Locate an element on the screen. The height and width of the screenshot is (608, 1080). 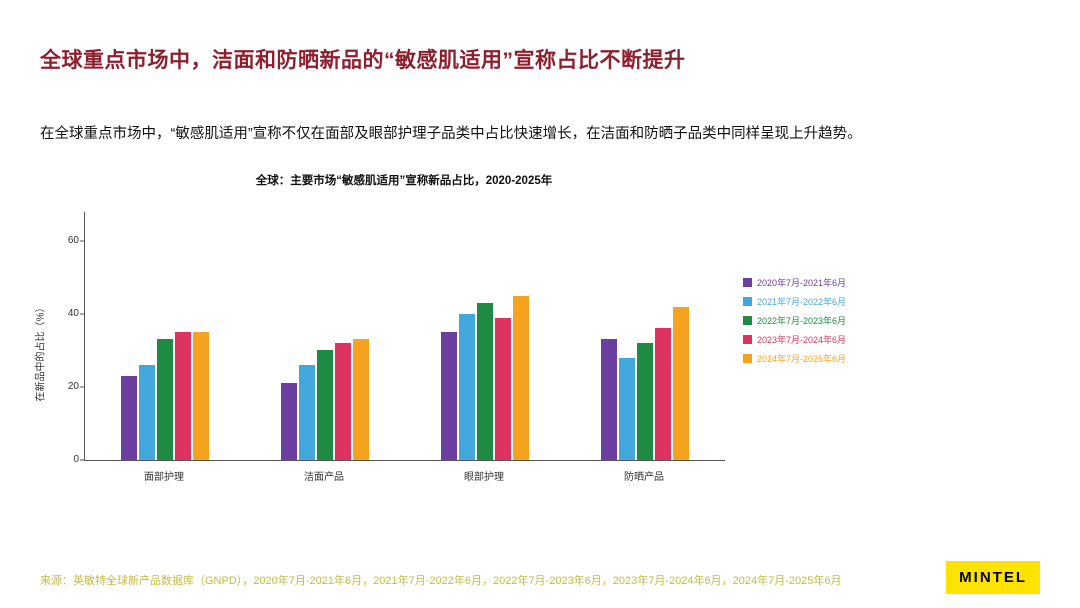
legend-label: 2021年7月-2022年6月 is located at coordinates (802, 301).